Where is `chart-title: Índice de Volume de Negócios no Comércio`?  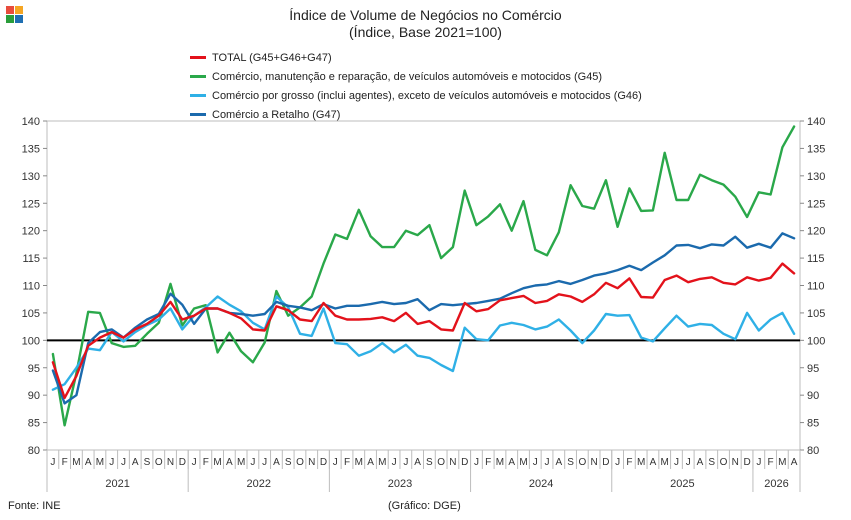
chart-title: Índice de Volume de Negócios no Comércio is located at coordinates (425, 15).